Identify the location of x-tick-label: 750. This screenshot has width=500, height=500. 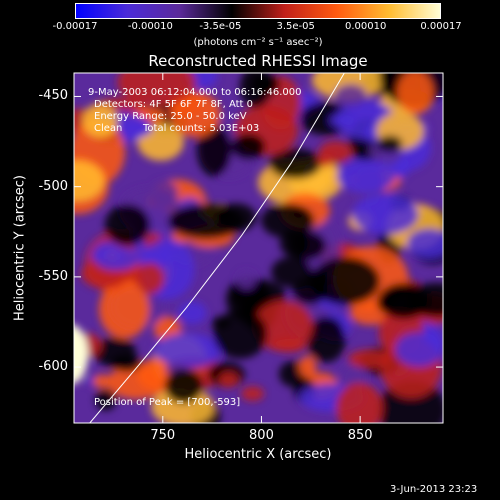
(163, 435).